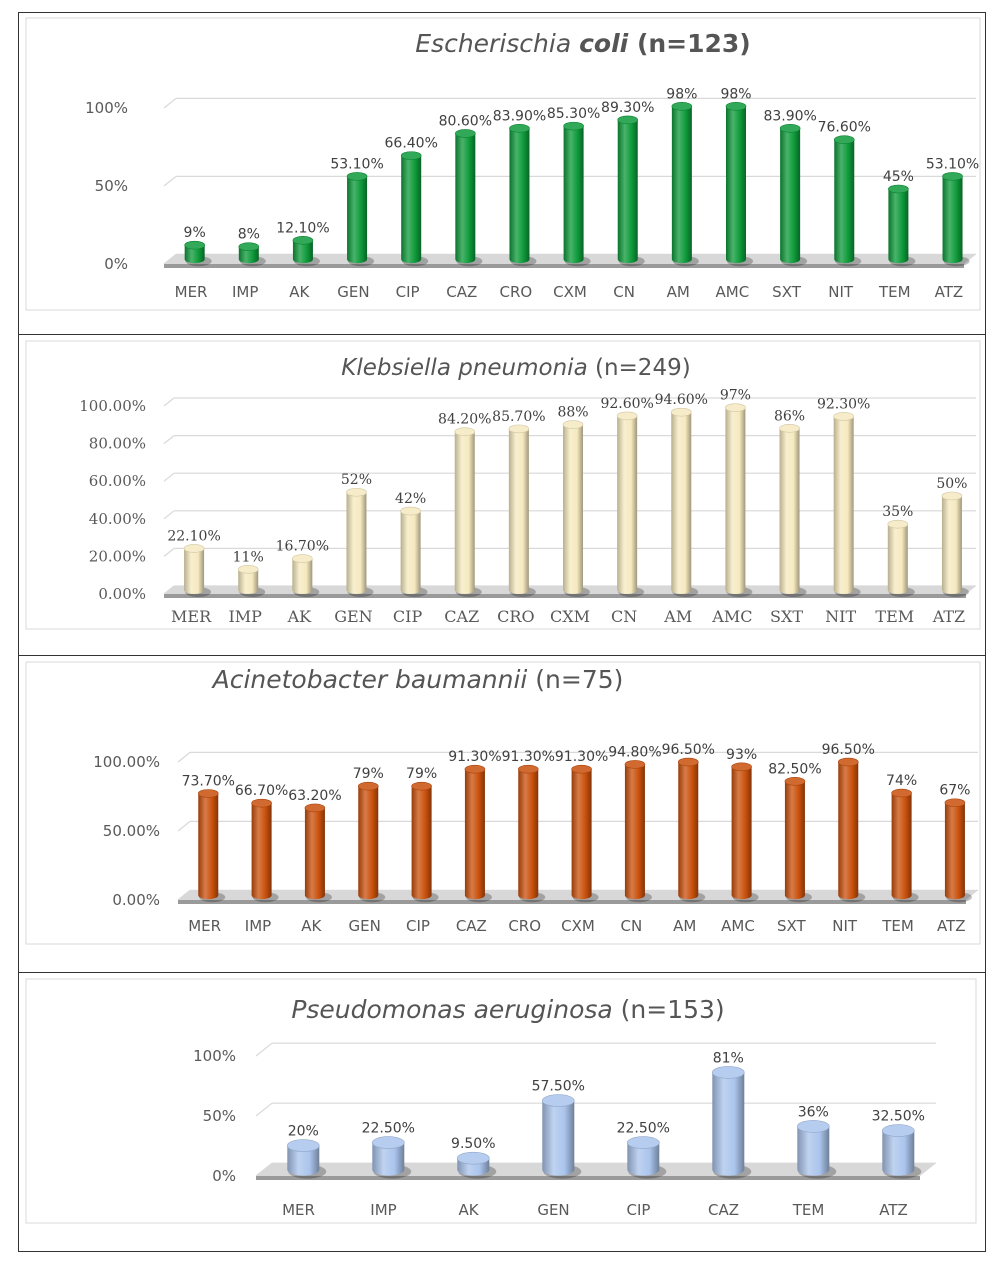 The height and width of the screenshot is (1274, 1000). What do you see at coordinates (898, 177) in the screenshot?
I see `data-label: 45%` at bounding box center [898, 177].